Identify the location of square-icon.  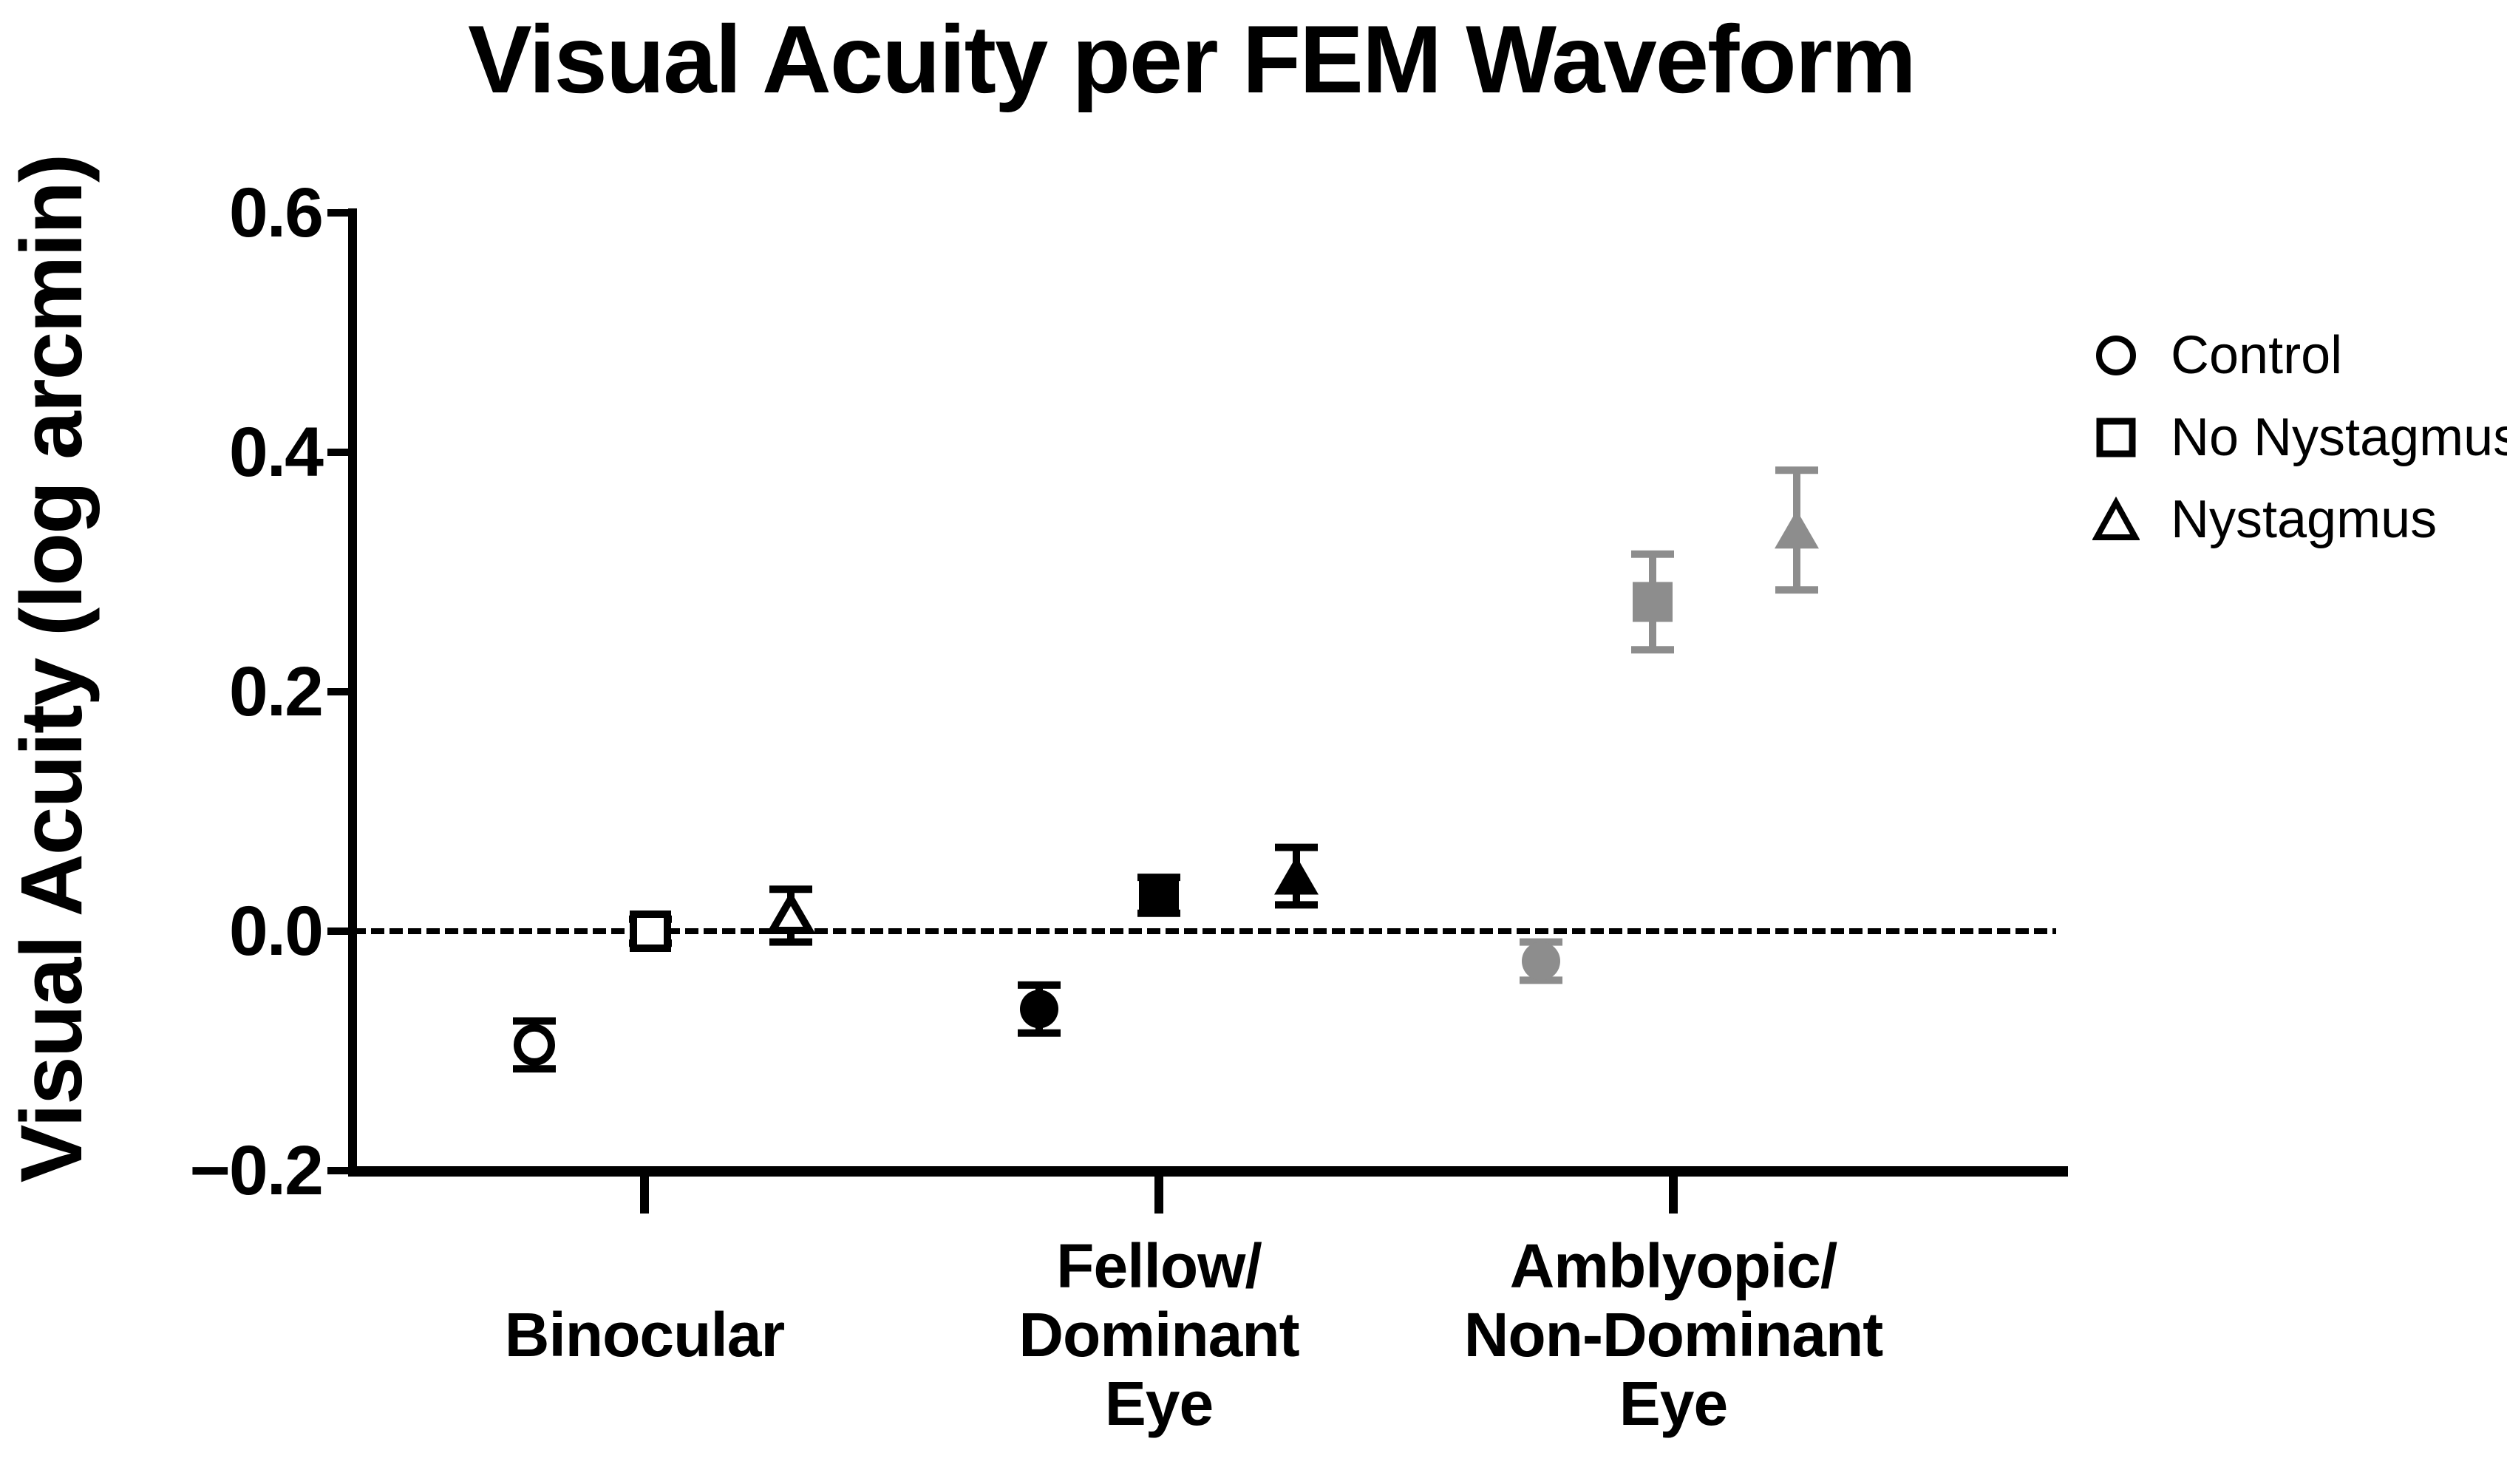
(2116, 437).